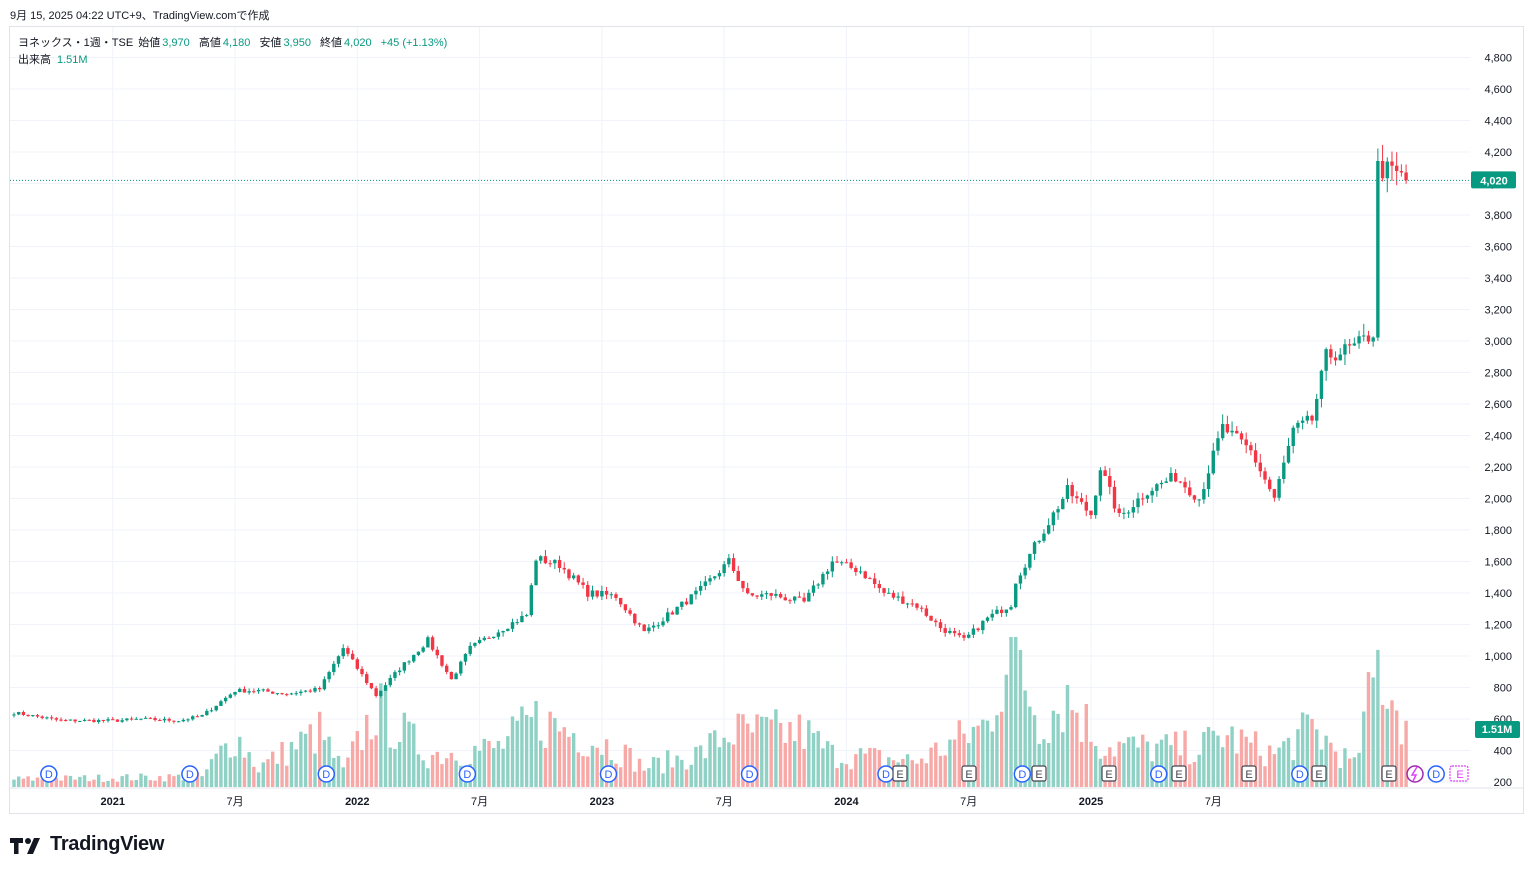 The image size is (1534, 875). What do you see at coordinates (1498, 563) in the screenshot?
I see `price-tick-label: 1,600` at bounding box center [1498, 563].